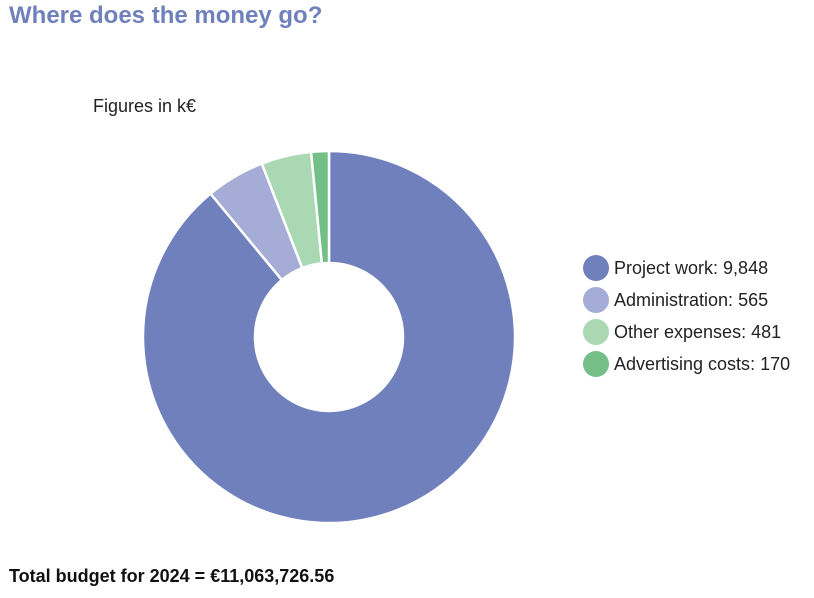 The height and width of the screenshot is (598, 814). I want to click on total-budget-text: Total budget for 2024 = €11,063,726.56, so click(172, 576).